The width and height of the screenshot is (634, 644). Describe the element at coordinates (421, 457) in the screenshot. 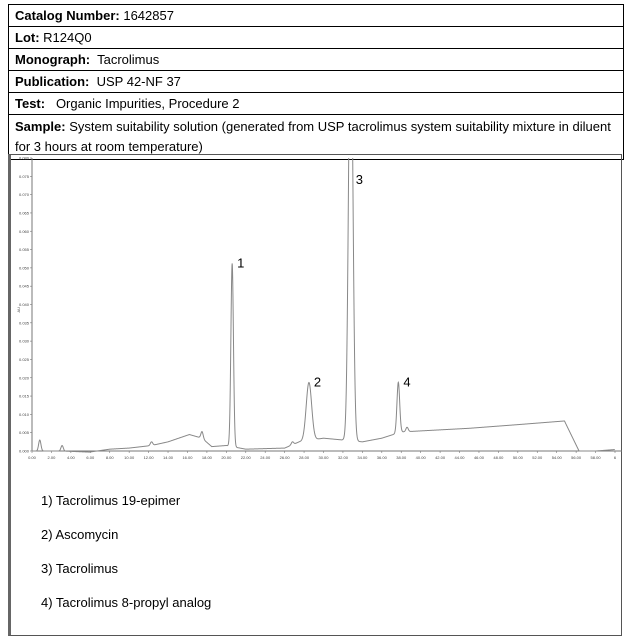

I see `x-tick-label: 40.00` at that location.